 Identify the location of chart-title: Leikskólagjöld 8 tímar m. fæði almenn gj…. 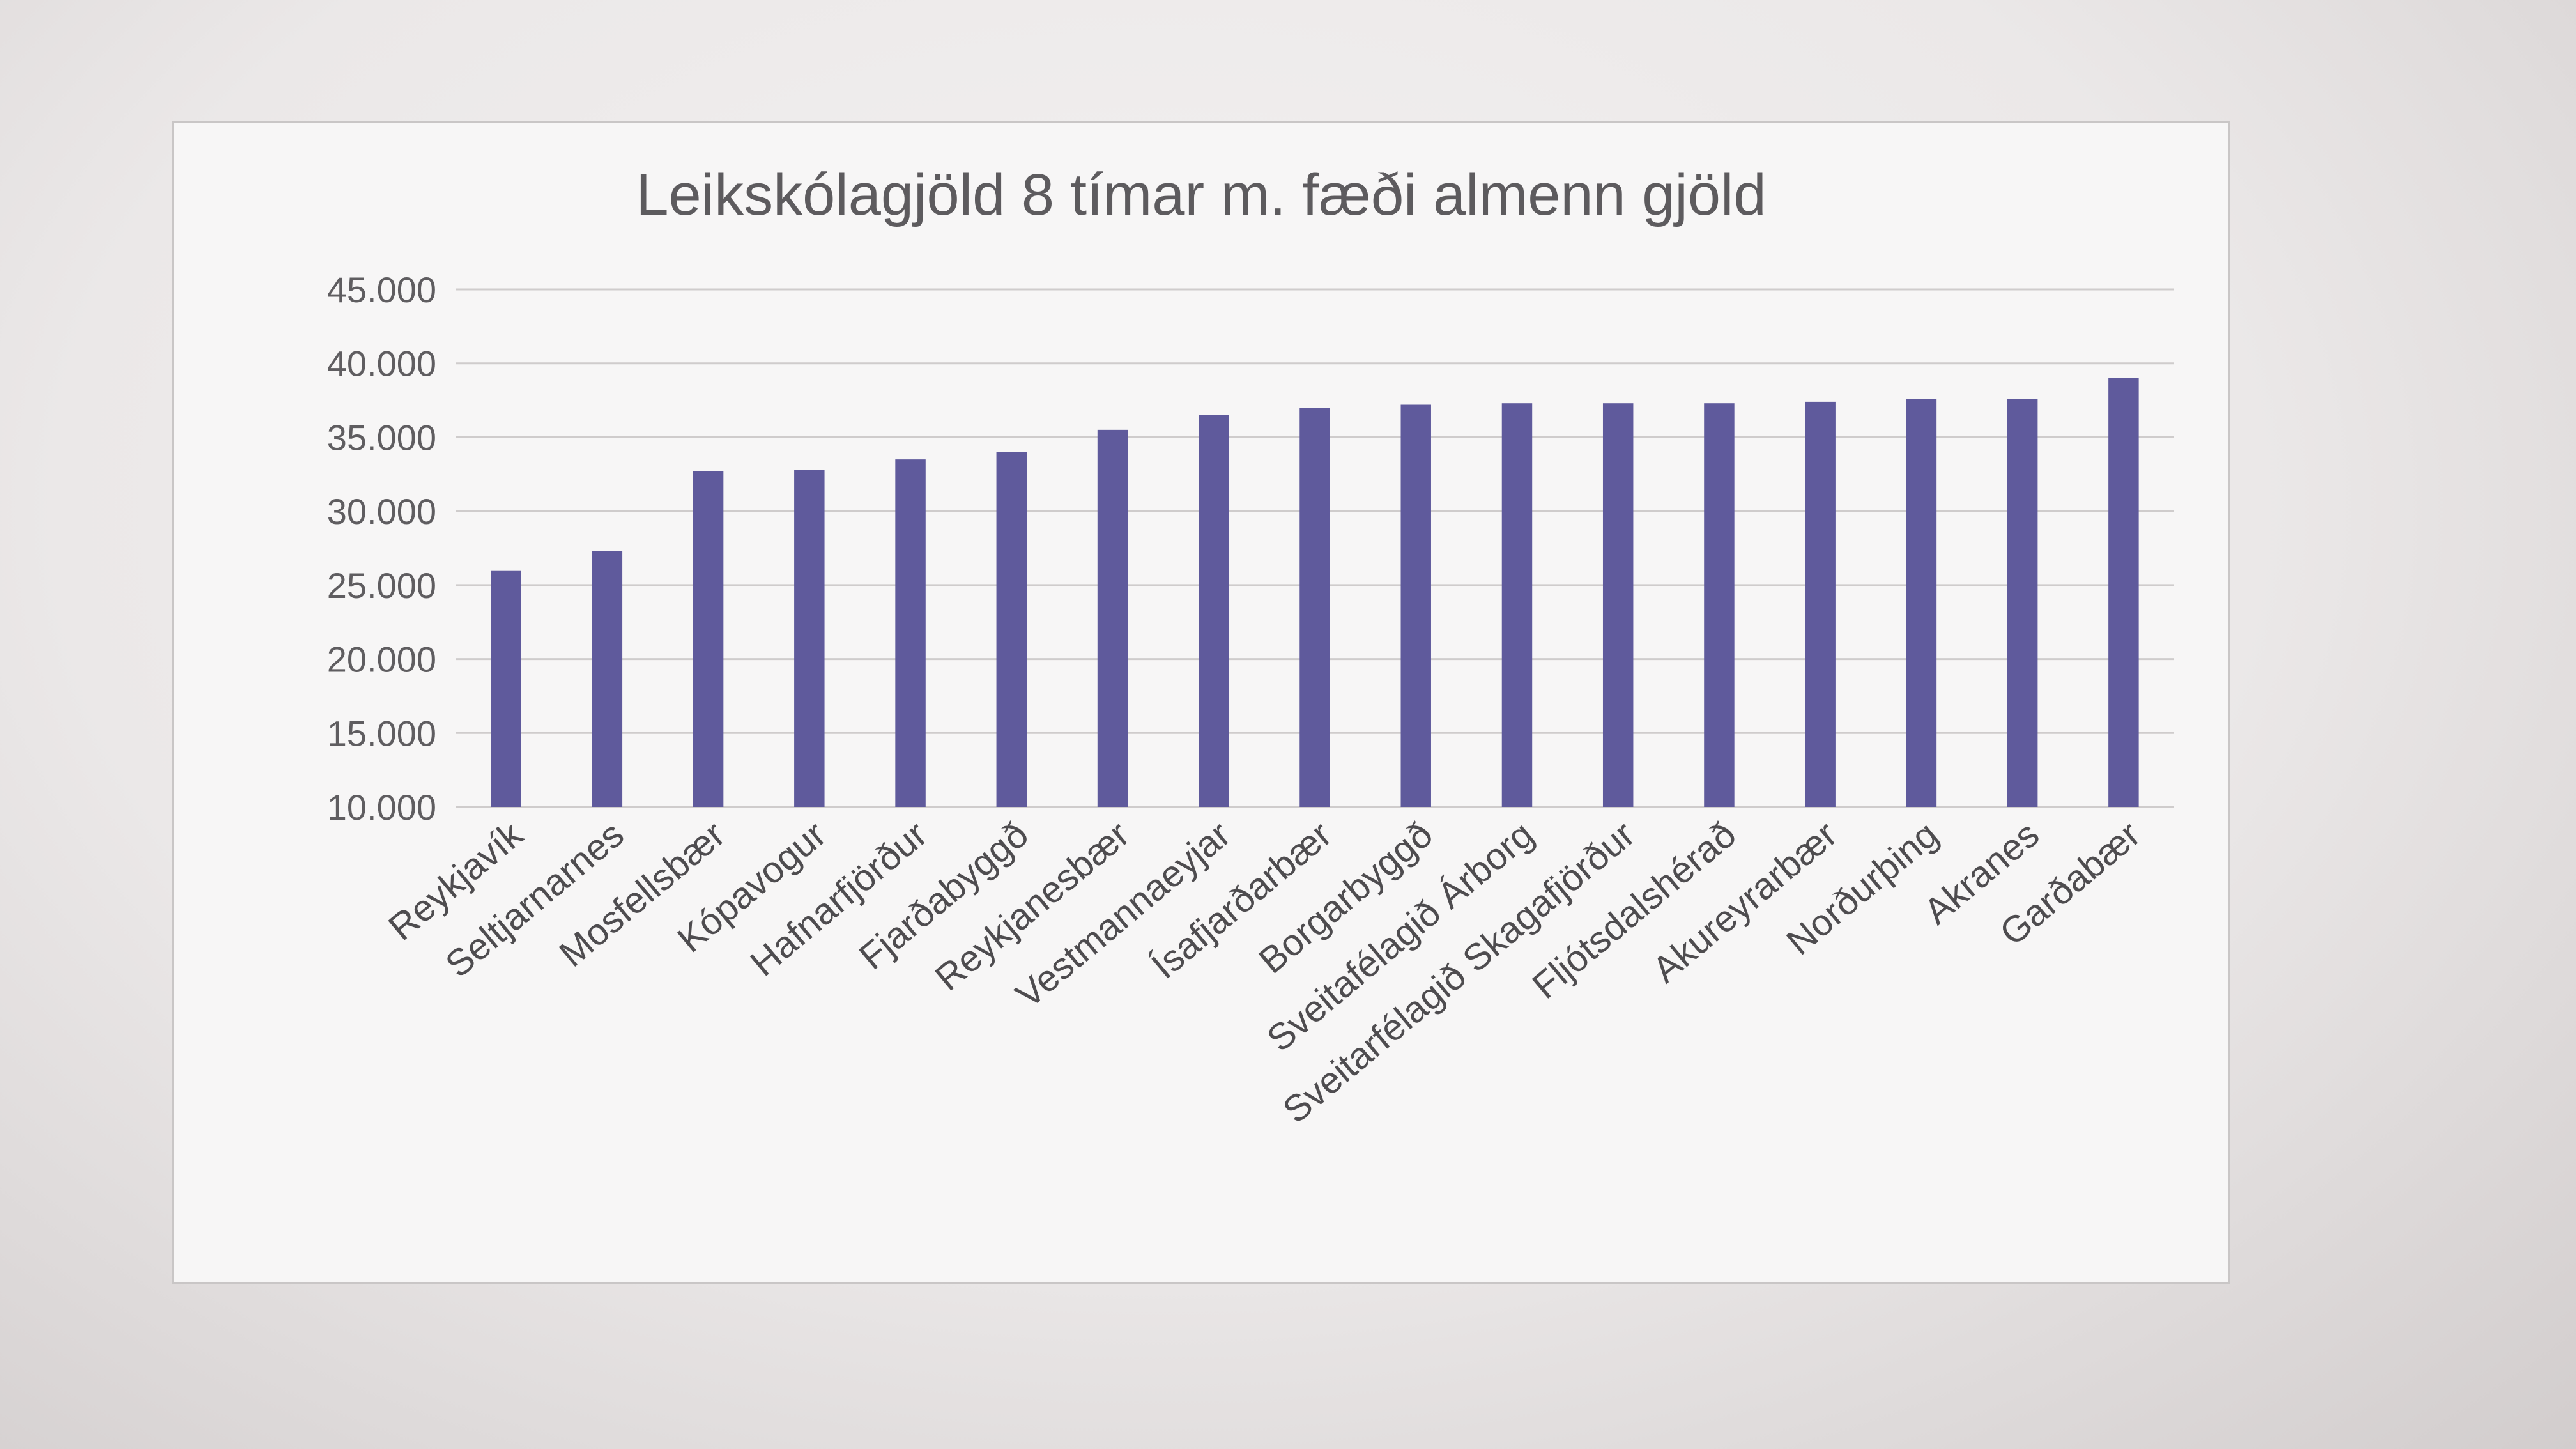
(1201, 194).